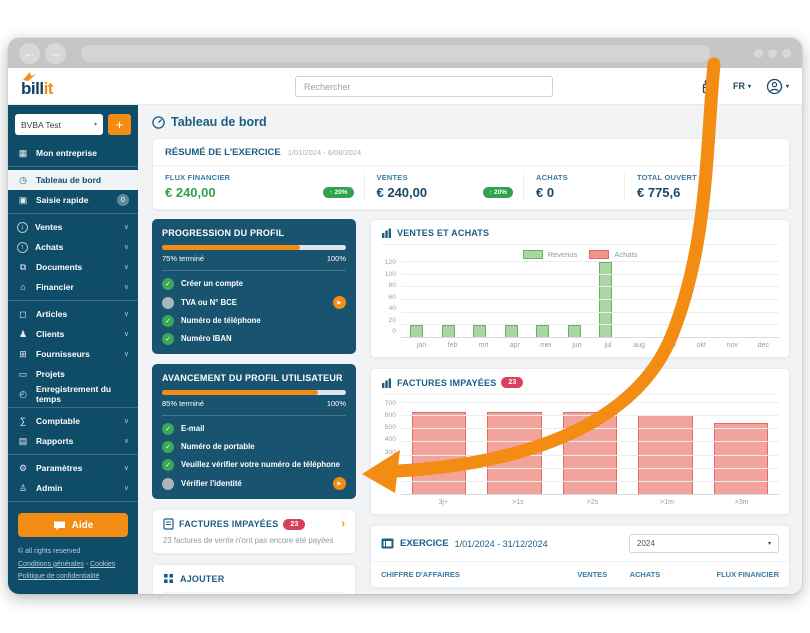 The image size is (810, 633). Describe the element at coordinates (73, 488) in the screenshot. I see `sidebar-item-admin: ♙ Admin ∨` at that location.